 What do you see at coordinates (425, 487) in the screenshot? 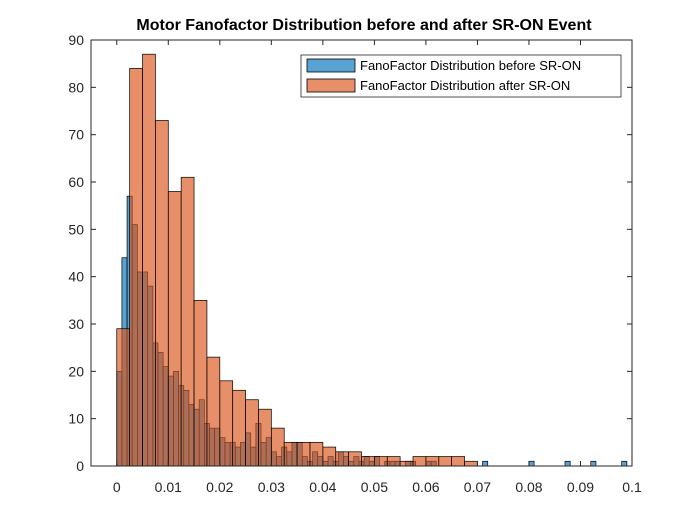
I see `x-tick-label: 0.06` at bounding box center [425, 487].